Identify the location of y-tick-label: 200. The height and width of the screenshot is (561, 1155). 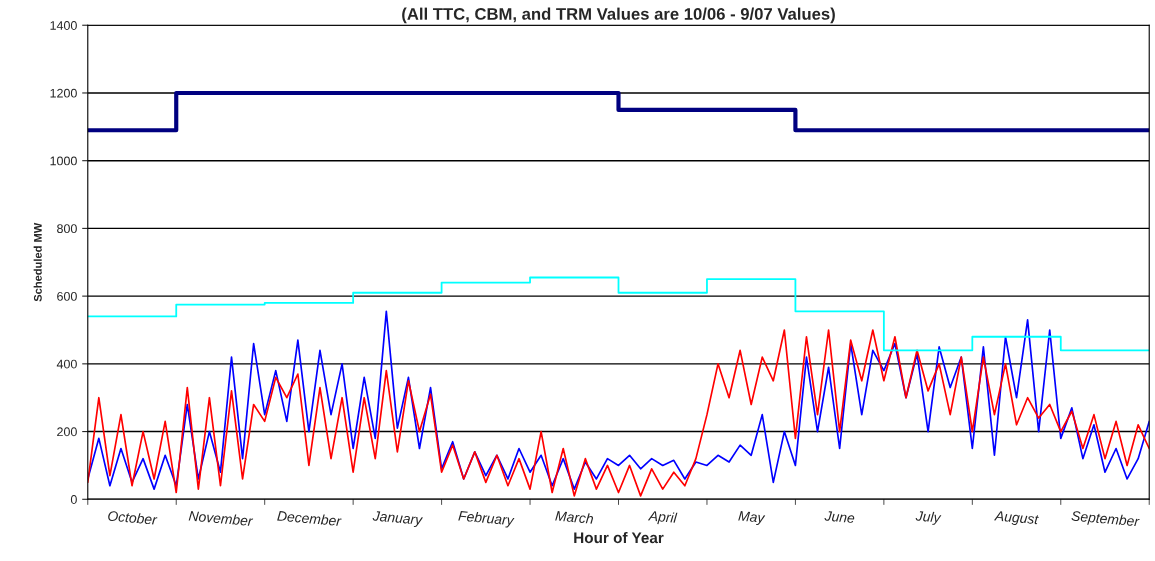
(67, 432).